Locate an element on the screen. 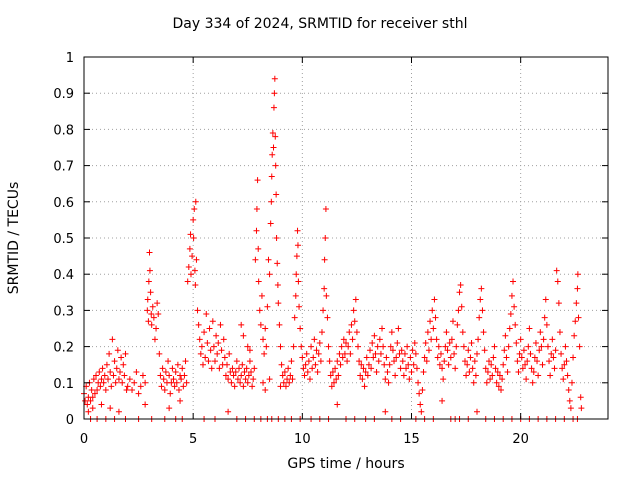  y-tick-label: 0.8 is located at coordinates (63, 130).